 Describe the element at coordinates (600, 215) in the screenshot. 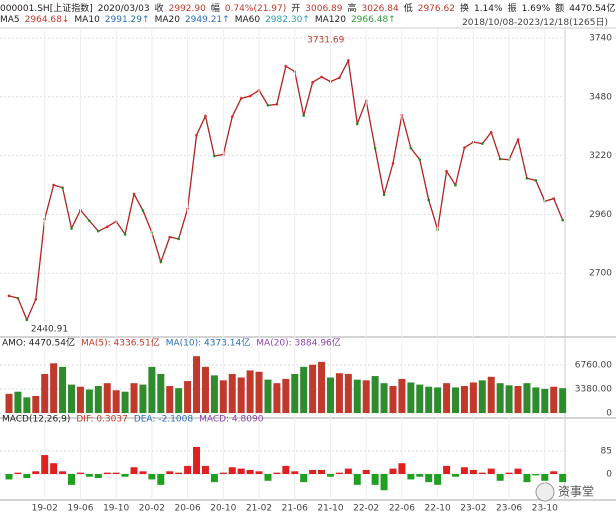

I see `y-tick-label: 2960` at that location.